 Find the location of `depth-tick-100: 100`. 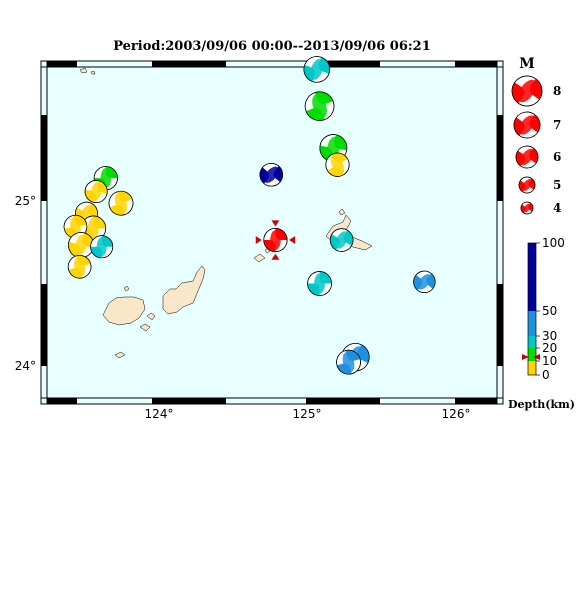

depth-tick-100: 100 is located at coordinates (553, 243).